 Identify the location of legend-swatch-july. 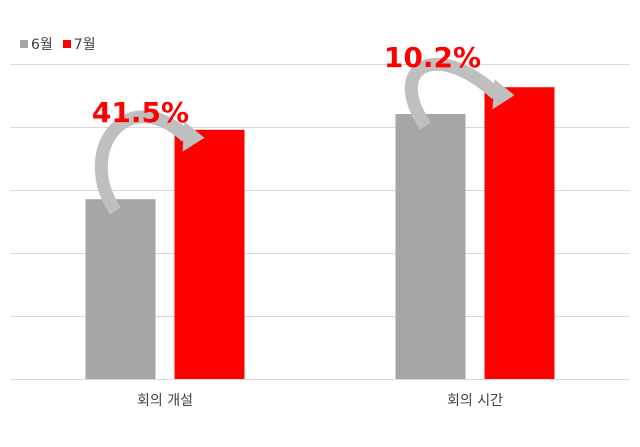
(66, 44).